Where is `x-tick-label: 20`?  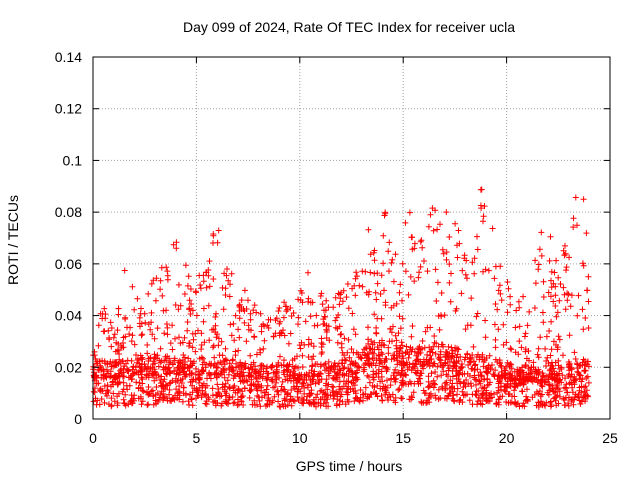
x-tick-label: 20 is located at coordinates (507, 438).